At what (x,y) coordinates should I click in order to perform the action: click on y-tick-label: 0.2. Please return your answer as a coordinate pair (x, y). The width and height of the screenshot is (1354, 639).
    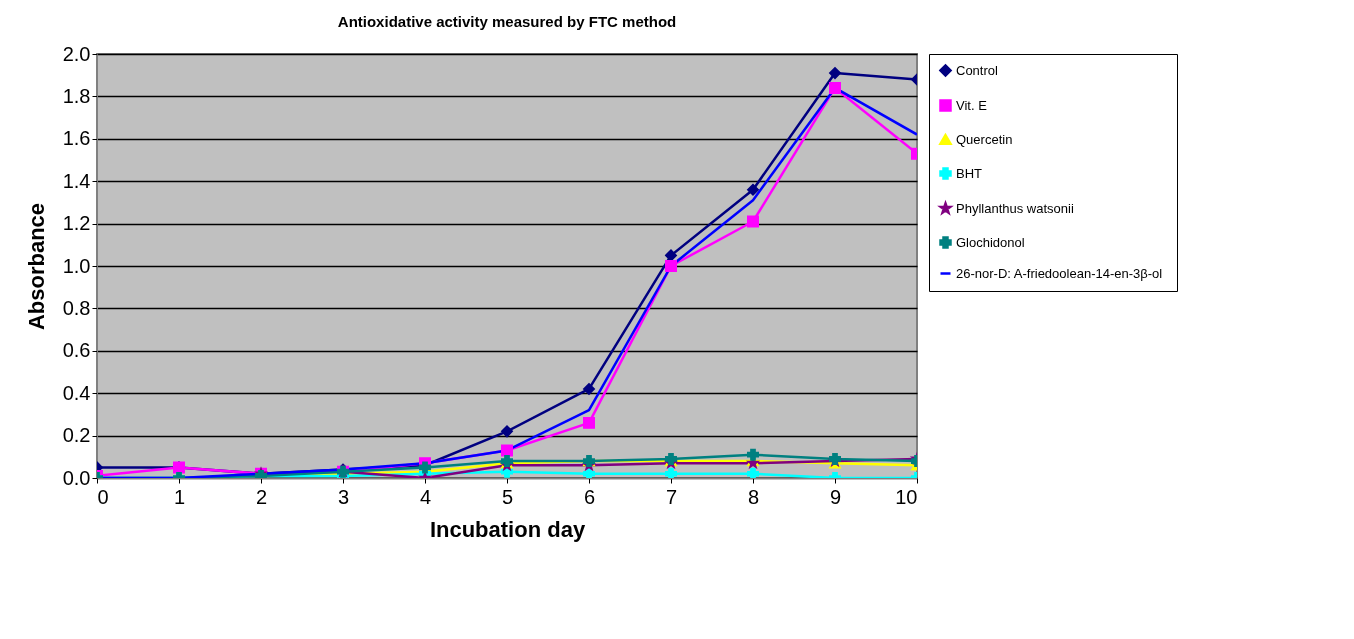
    Looking at the image, I should click on (76, 435).